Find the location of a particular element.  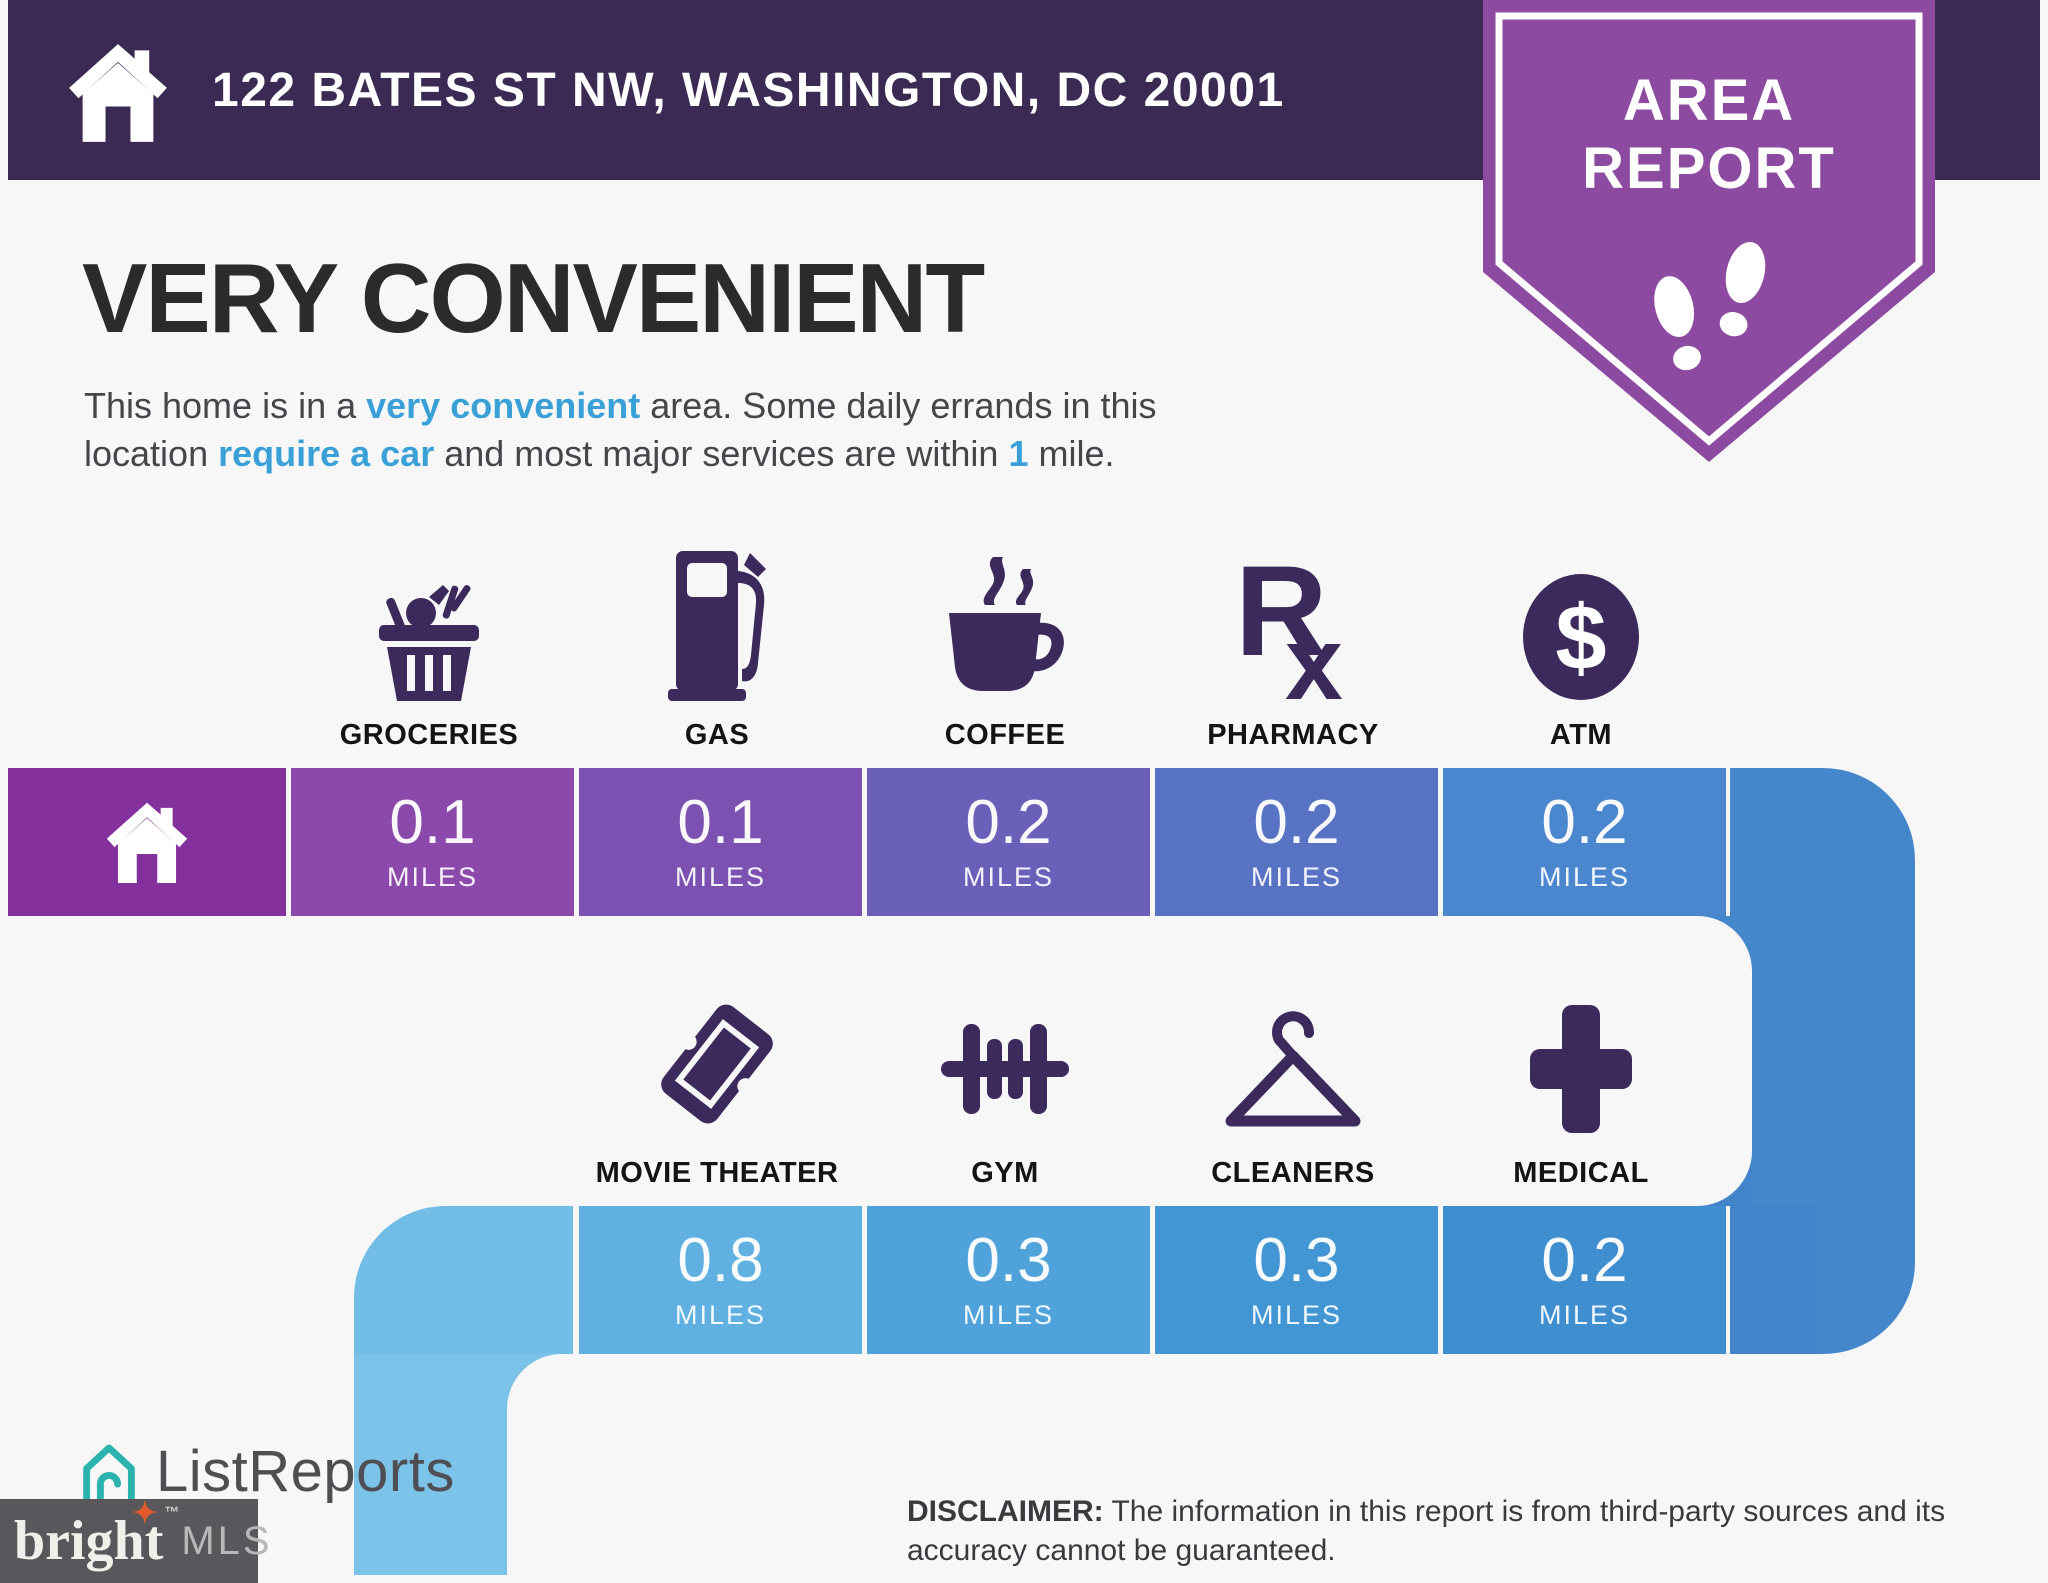

place-coffee: COFFEE is located at coordinates (1005, 646).